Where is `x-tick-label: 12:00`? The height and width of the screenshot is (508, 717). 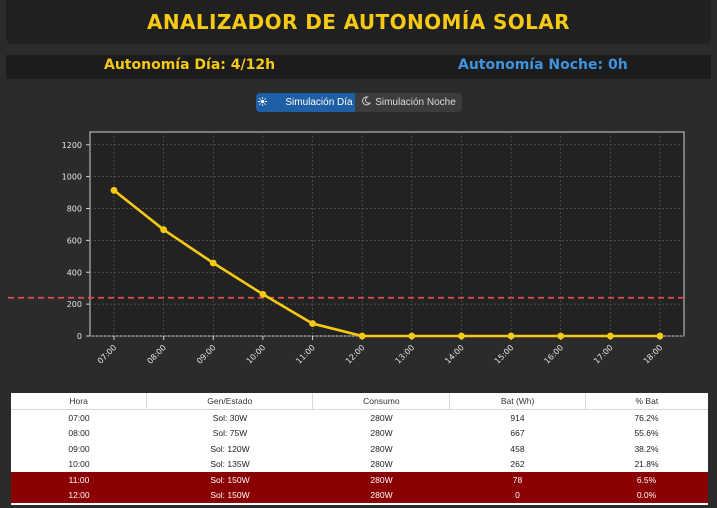 x-tick-label: 12:00 is located at coordinates (355, 354).